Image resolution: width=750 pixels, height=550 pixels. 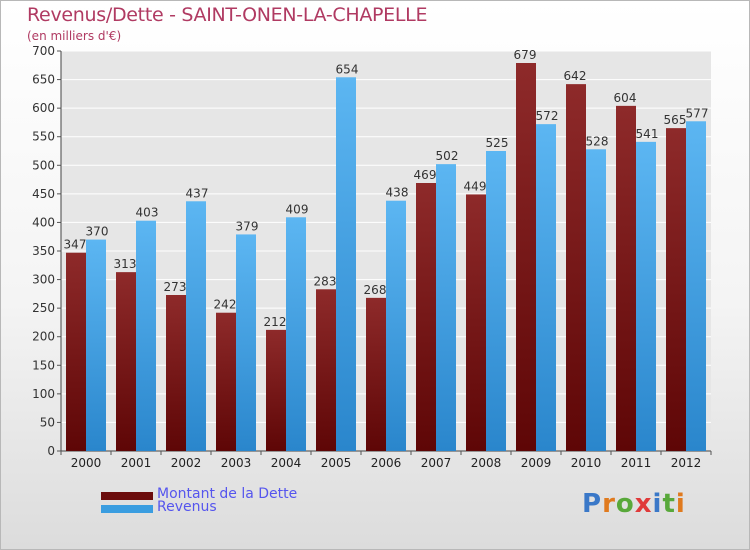 What do you see at coordinates (187, 507) in the screenshot?
I see `legend-label-revenus: Revenus` at bounding box center [187, 507].